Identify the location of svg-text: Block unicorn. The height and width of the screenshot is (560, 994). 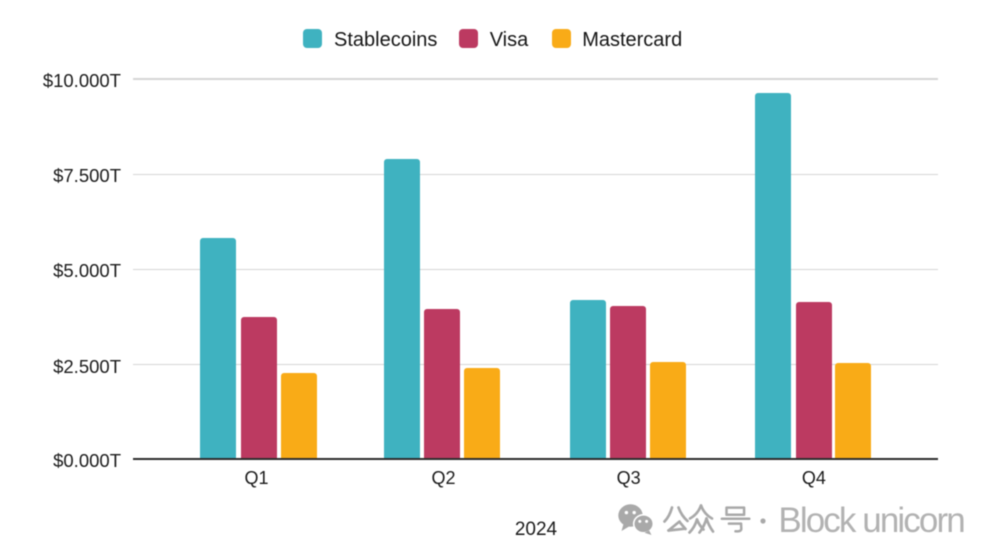
(871, 520).